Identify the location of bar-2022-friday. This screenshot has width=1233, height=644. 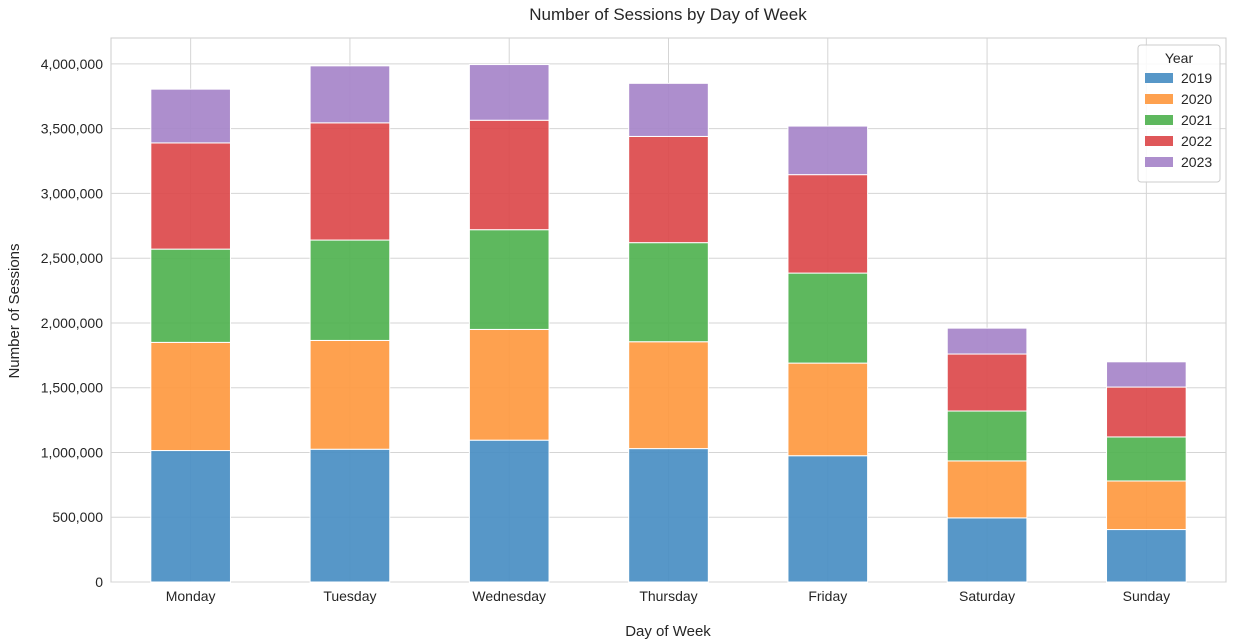
(828, 224).